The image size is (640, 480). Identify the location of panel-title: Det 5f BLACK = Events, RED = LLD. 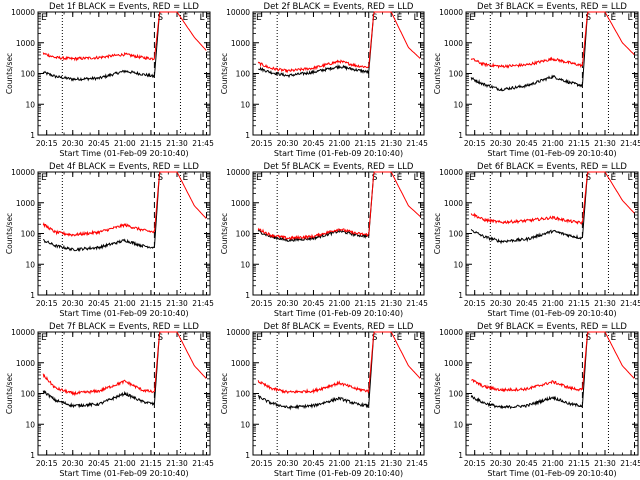
(339, 167).